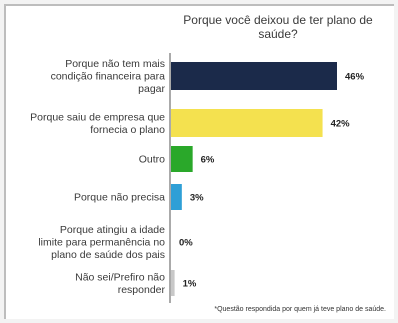 Image resolution: width=398 pixels, height=323 pixels. What do you see at coordinates (197, 198) in the screenshot?
I see `value-label: 3%` at bounding box center [197, 198].